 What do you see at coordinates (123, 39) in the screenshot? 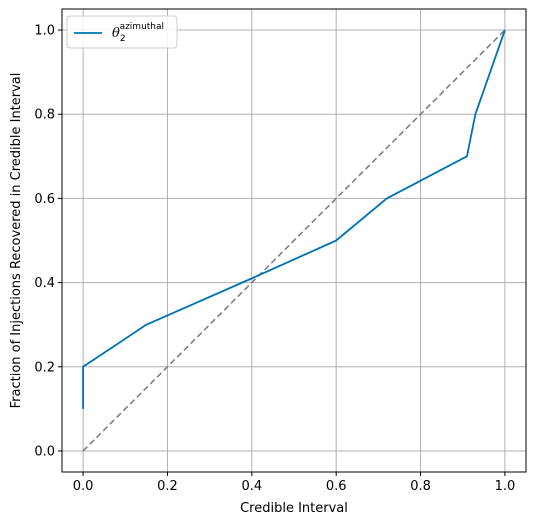
I see `legend-subscript: 2` at bounding box center [123, 39].